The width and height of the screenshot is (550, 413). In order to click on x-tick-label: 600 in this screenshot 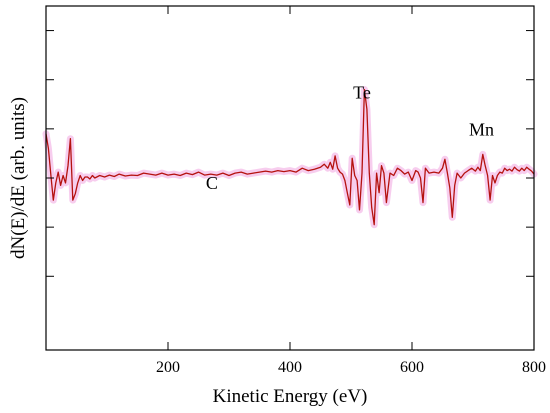, I will do `click(412, 367)`.